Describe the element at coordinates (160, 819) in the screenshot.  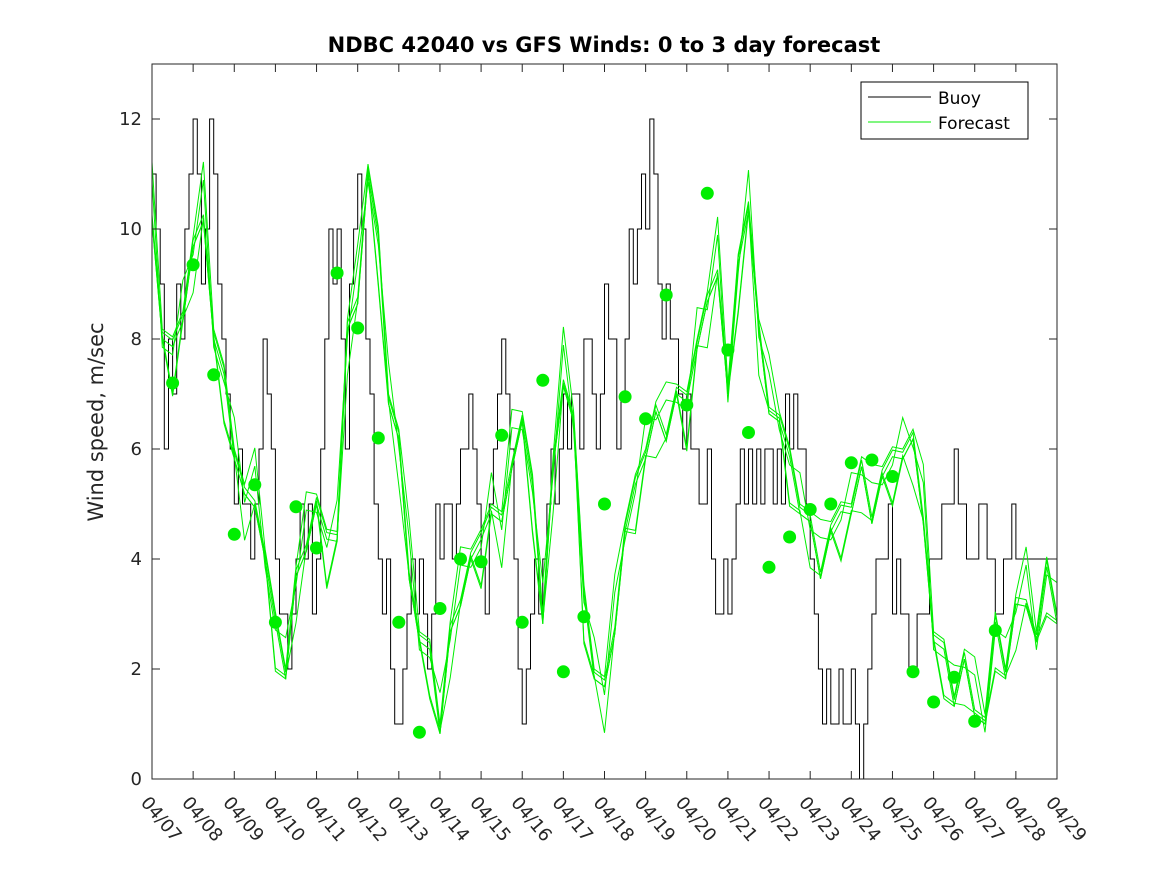
I see `x-tick-label: 04/07` at that location.